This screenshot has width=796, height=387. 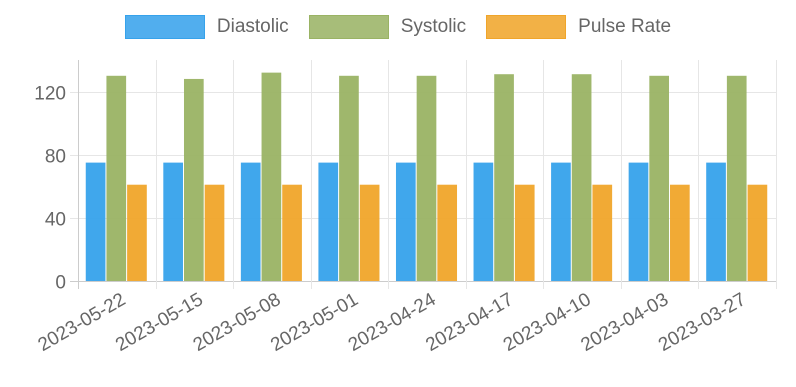 I want to click on legend-swatch-pulse-rate, so click(x=526, y=27).